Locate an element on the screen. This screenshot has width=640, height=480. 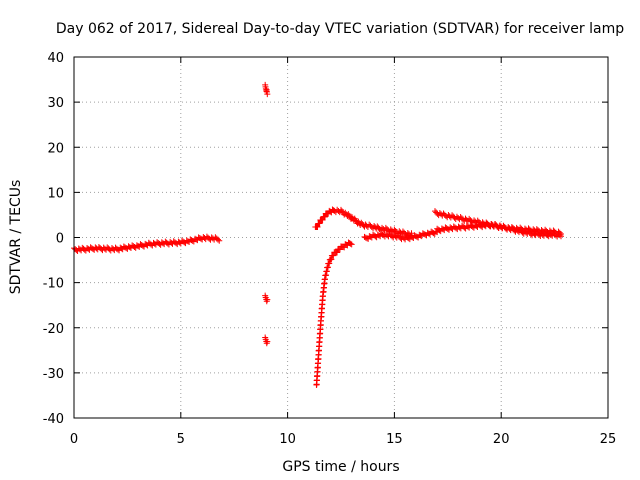
y-tick-label: 0 is located at coordinates (60, 239).